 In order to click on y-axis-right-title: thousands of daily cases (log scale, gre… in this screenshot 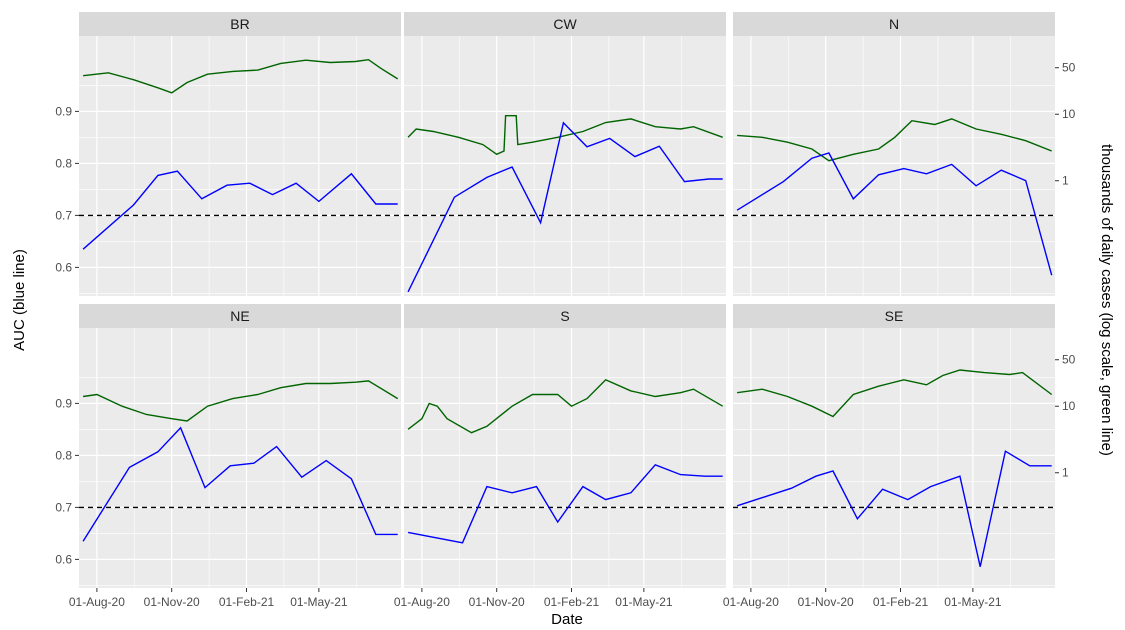, I will do `click(1106, 300)`.